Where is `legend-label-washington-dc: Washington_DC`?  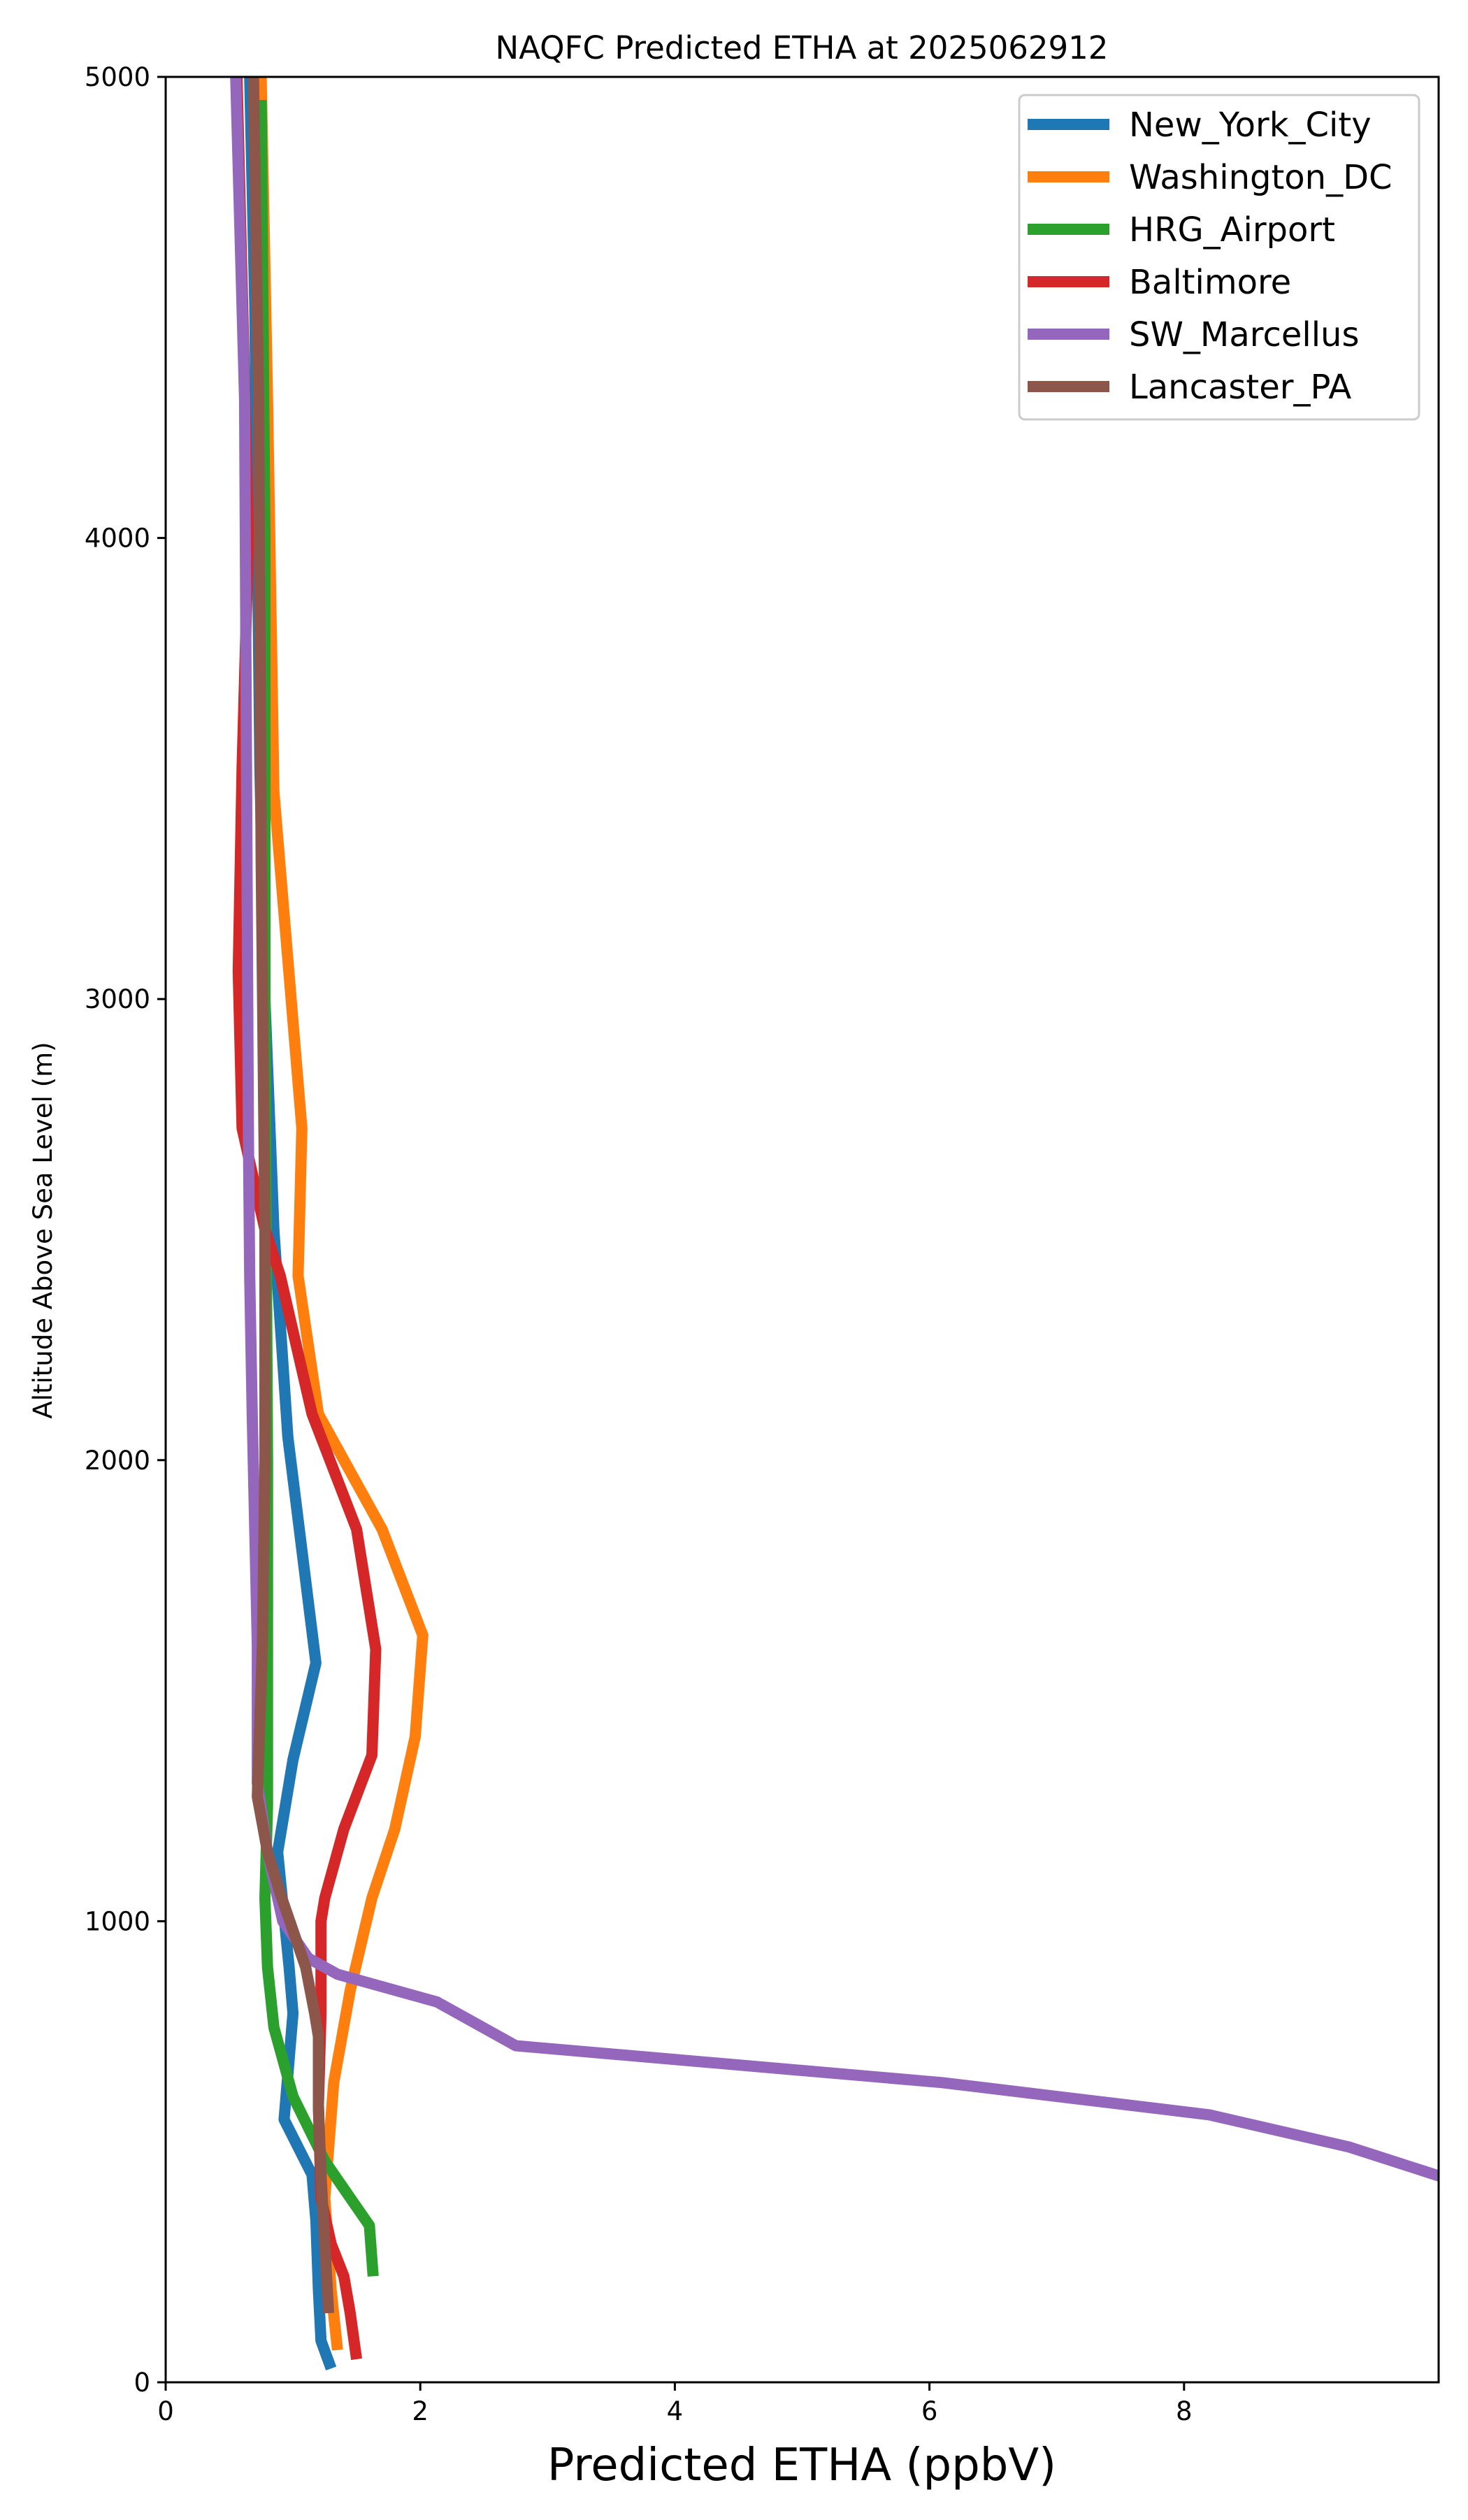
legend-label-washington-dc: Washington_DC is located at coordinates (1261, 177).